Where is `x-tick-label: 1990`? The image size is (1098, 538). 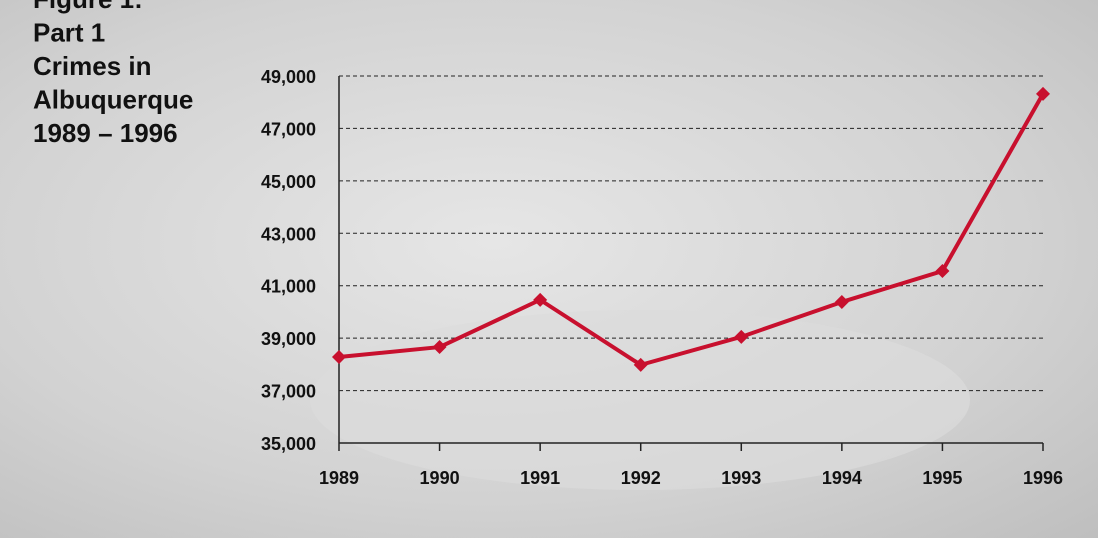
x-tick-label: 1990 is located at coordinates (440, 478).